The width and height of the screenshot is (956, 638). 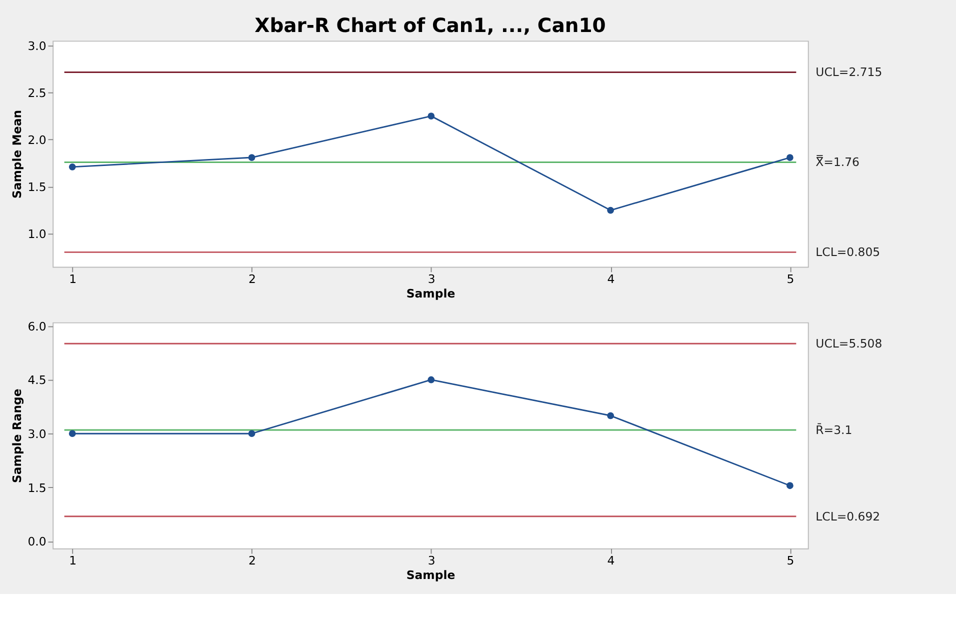 I want to click on y-tick-label: 1.0, so click(x=37, y=234).